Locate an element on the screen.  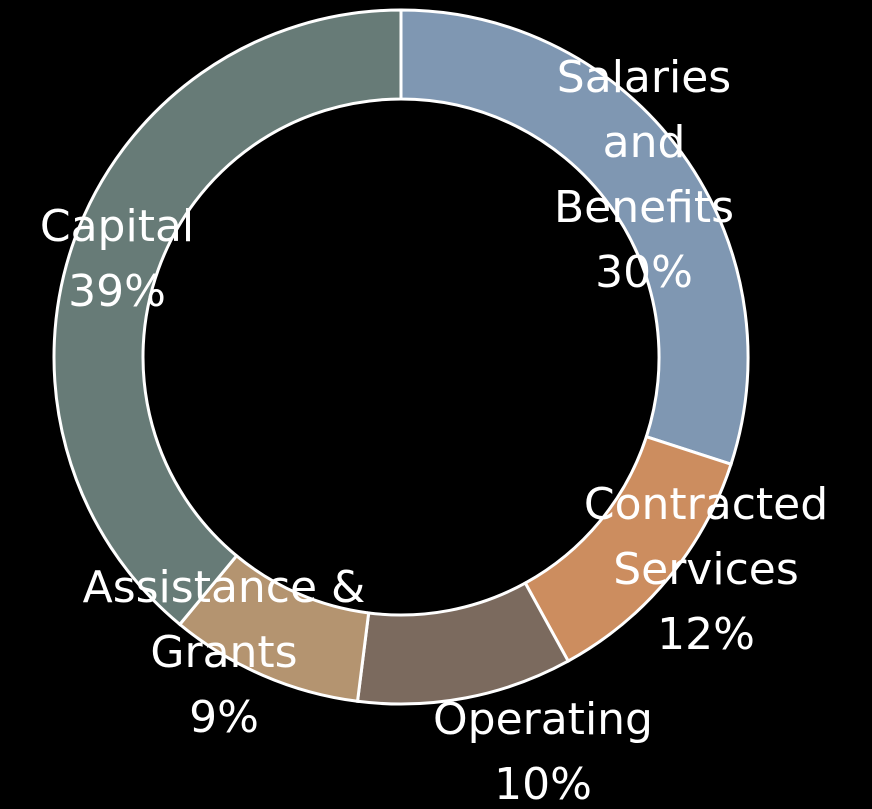
segment-label: Capital is located at coordinates (117, 226).